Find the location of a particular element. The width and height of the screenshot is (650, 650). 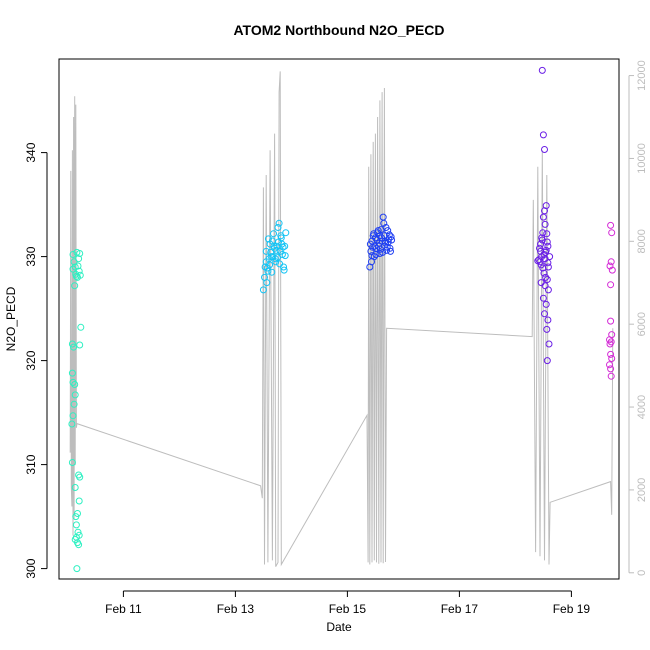

y-axis-label: N2O_PECD is located at coordinates (11, 318).